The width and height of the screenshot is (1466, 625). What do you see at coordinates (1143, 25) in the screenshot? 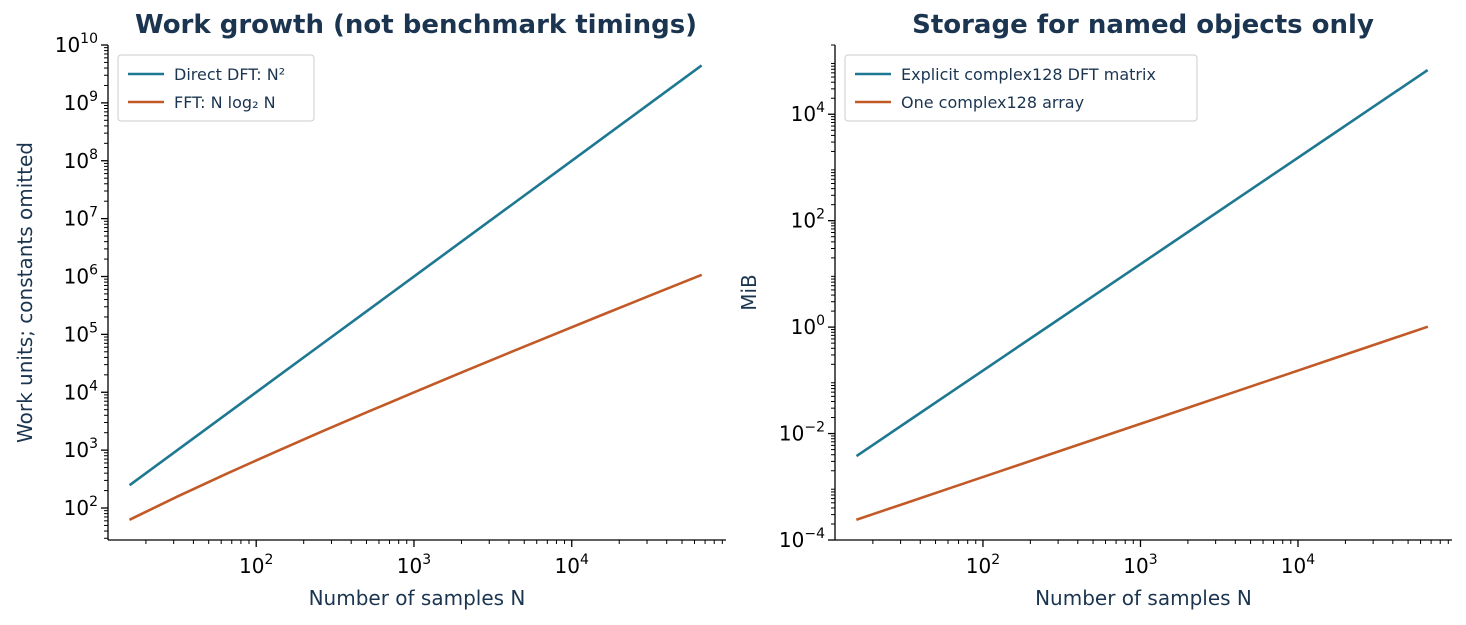
I see `chart-title: Storage for named objects only` at bounding box center [1143, 25].